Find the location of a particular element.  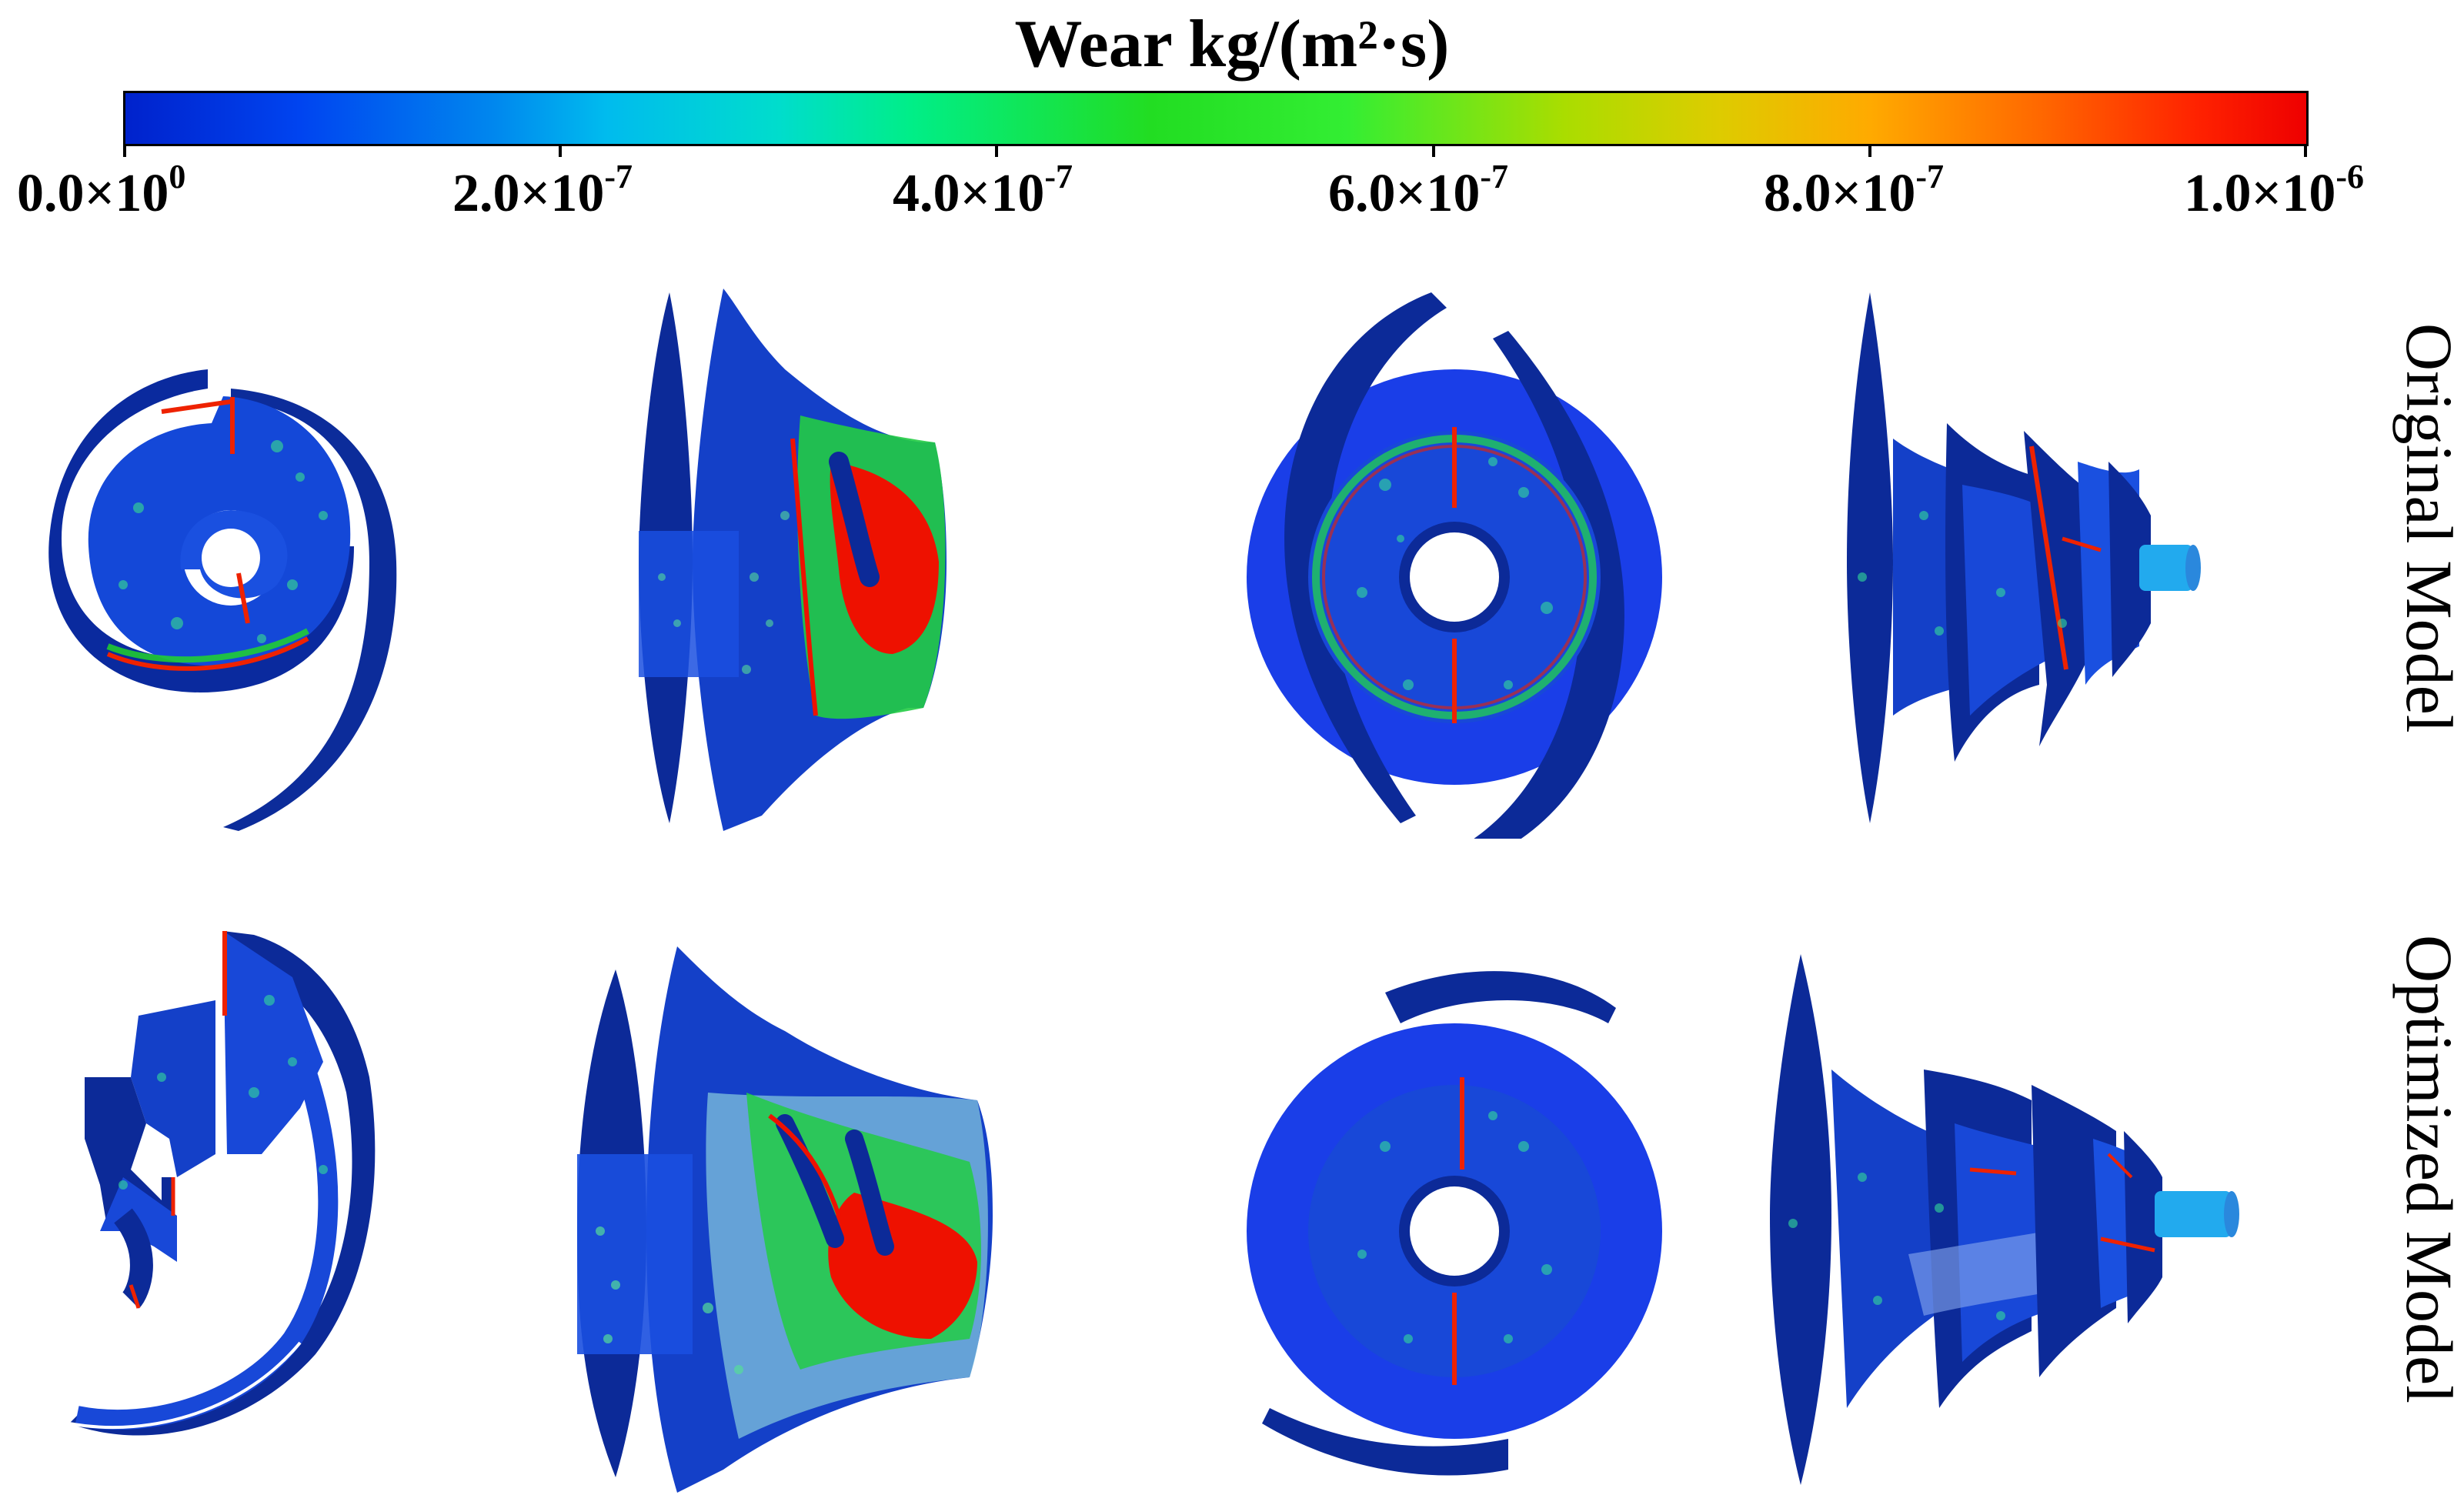

original-oblique-view is located at coordinates (2024, 557).